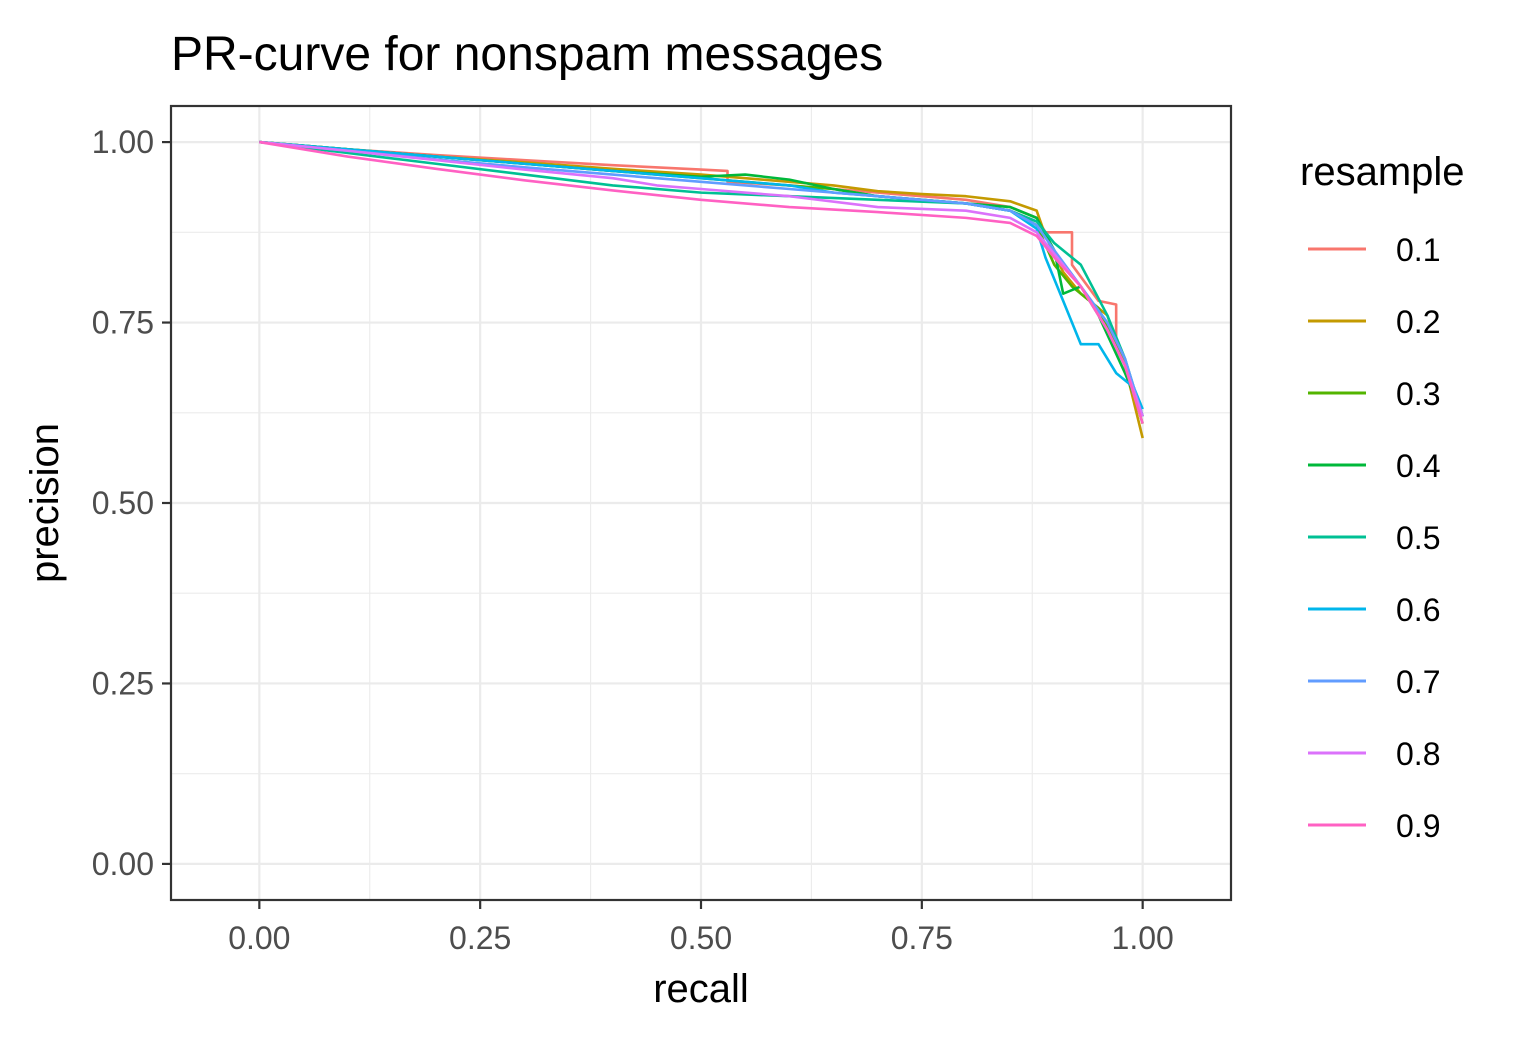 Image resolution: width=1537 pixels, height=1047 pixels. What do you see at coordinates (123, 683) in the screenshot?
I see `y-tick-label: 0.25` at bounding box center [123, 683].